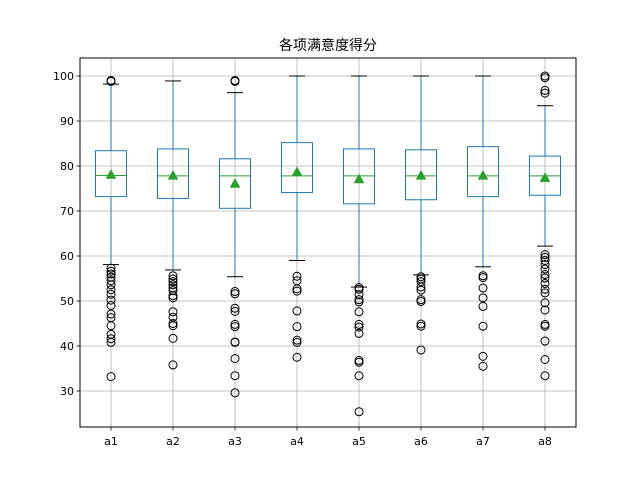 Image resolution: width=640 pixels, height=480 pixels. What do you see at coordinates (67, 121) in the screenshot?
I see `y-tick-label: 90` at bounding box center [67, 121].